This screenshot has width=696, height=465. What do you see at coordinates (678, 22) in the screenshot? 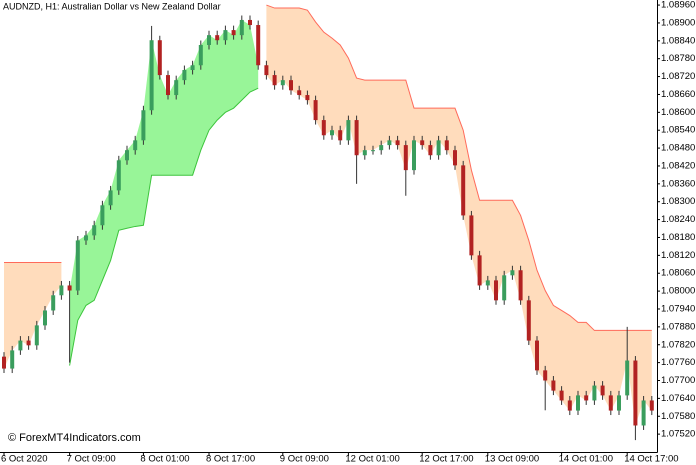
I see `y-tick-label: 1.08900` at bounding box center [678, 22].